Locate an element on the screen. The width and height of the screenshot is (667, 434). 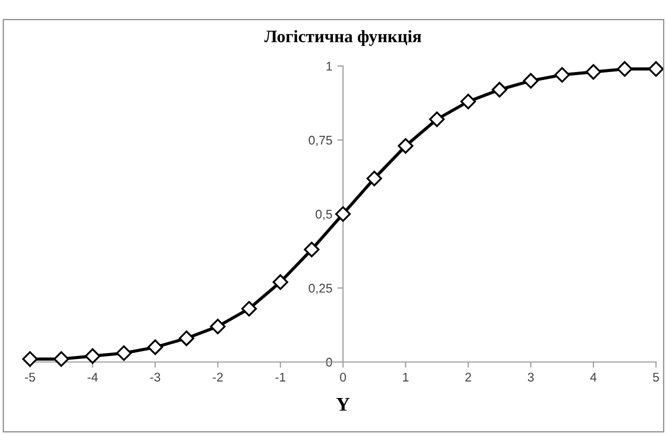
x-tick-label: 0 is located at coordinates (343, 377).